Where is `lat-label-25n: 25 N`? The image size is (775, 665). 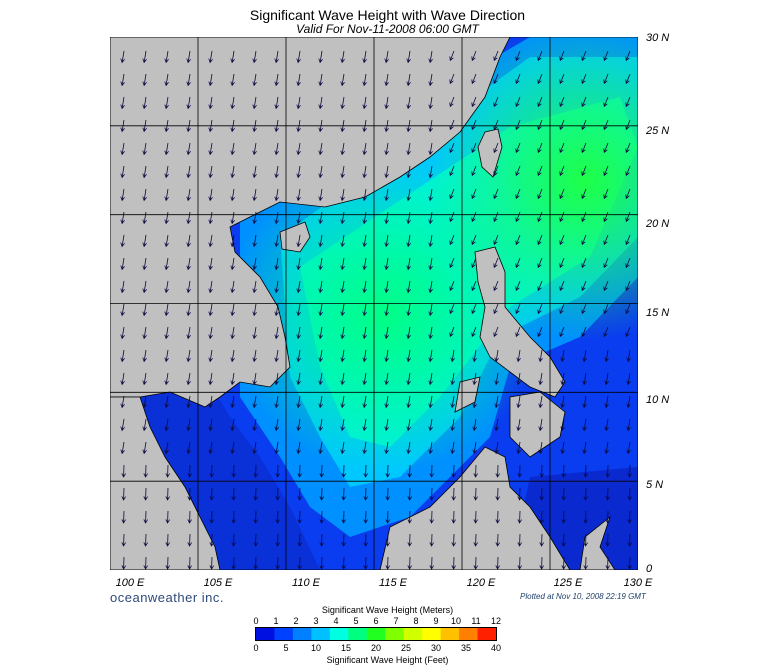 lat-label-25n: 25 N is located at coordinates (658, 131).